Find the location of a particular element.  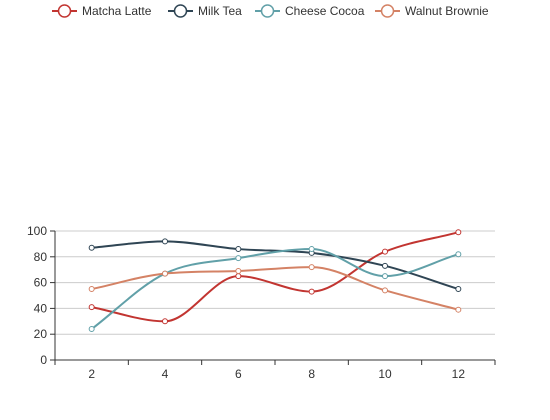

legend-label: Milk Tea is located at coordinates (220, 11).